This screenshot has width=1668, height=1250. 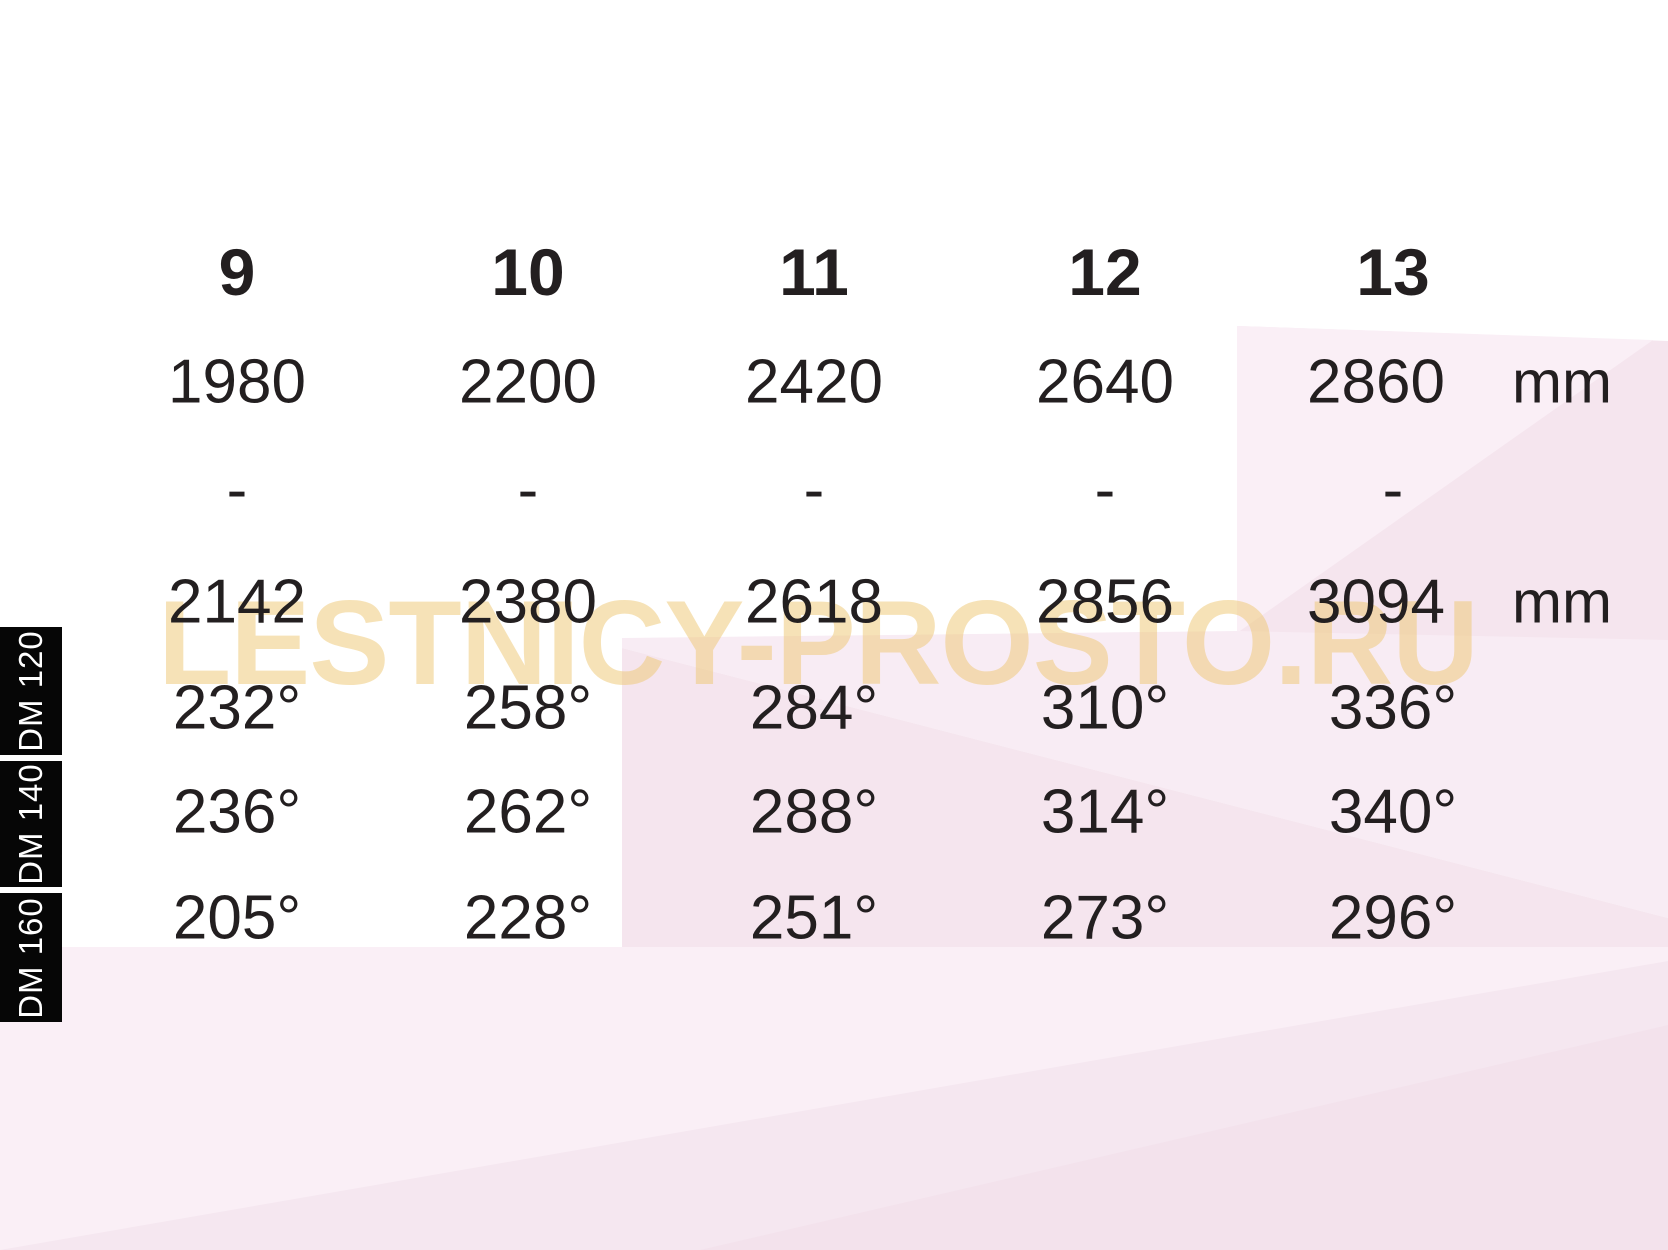 I want to click on column-header-12: 12, so click(x=1105, y=272).